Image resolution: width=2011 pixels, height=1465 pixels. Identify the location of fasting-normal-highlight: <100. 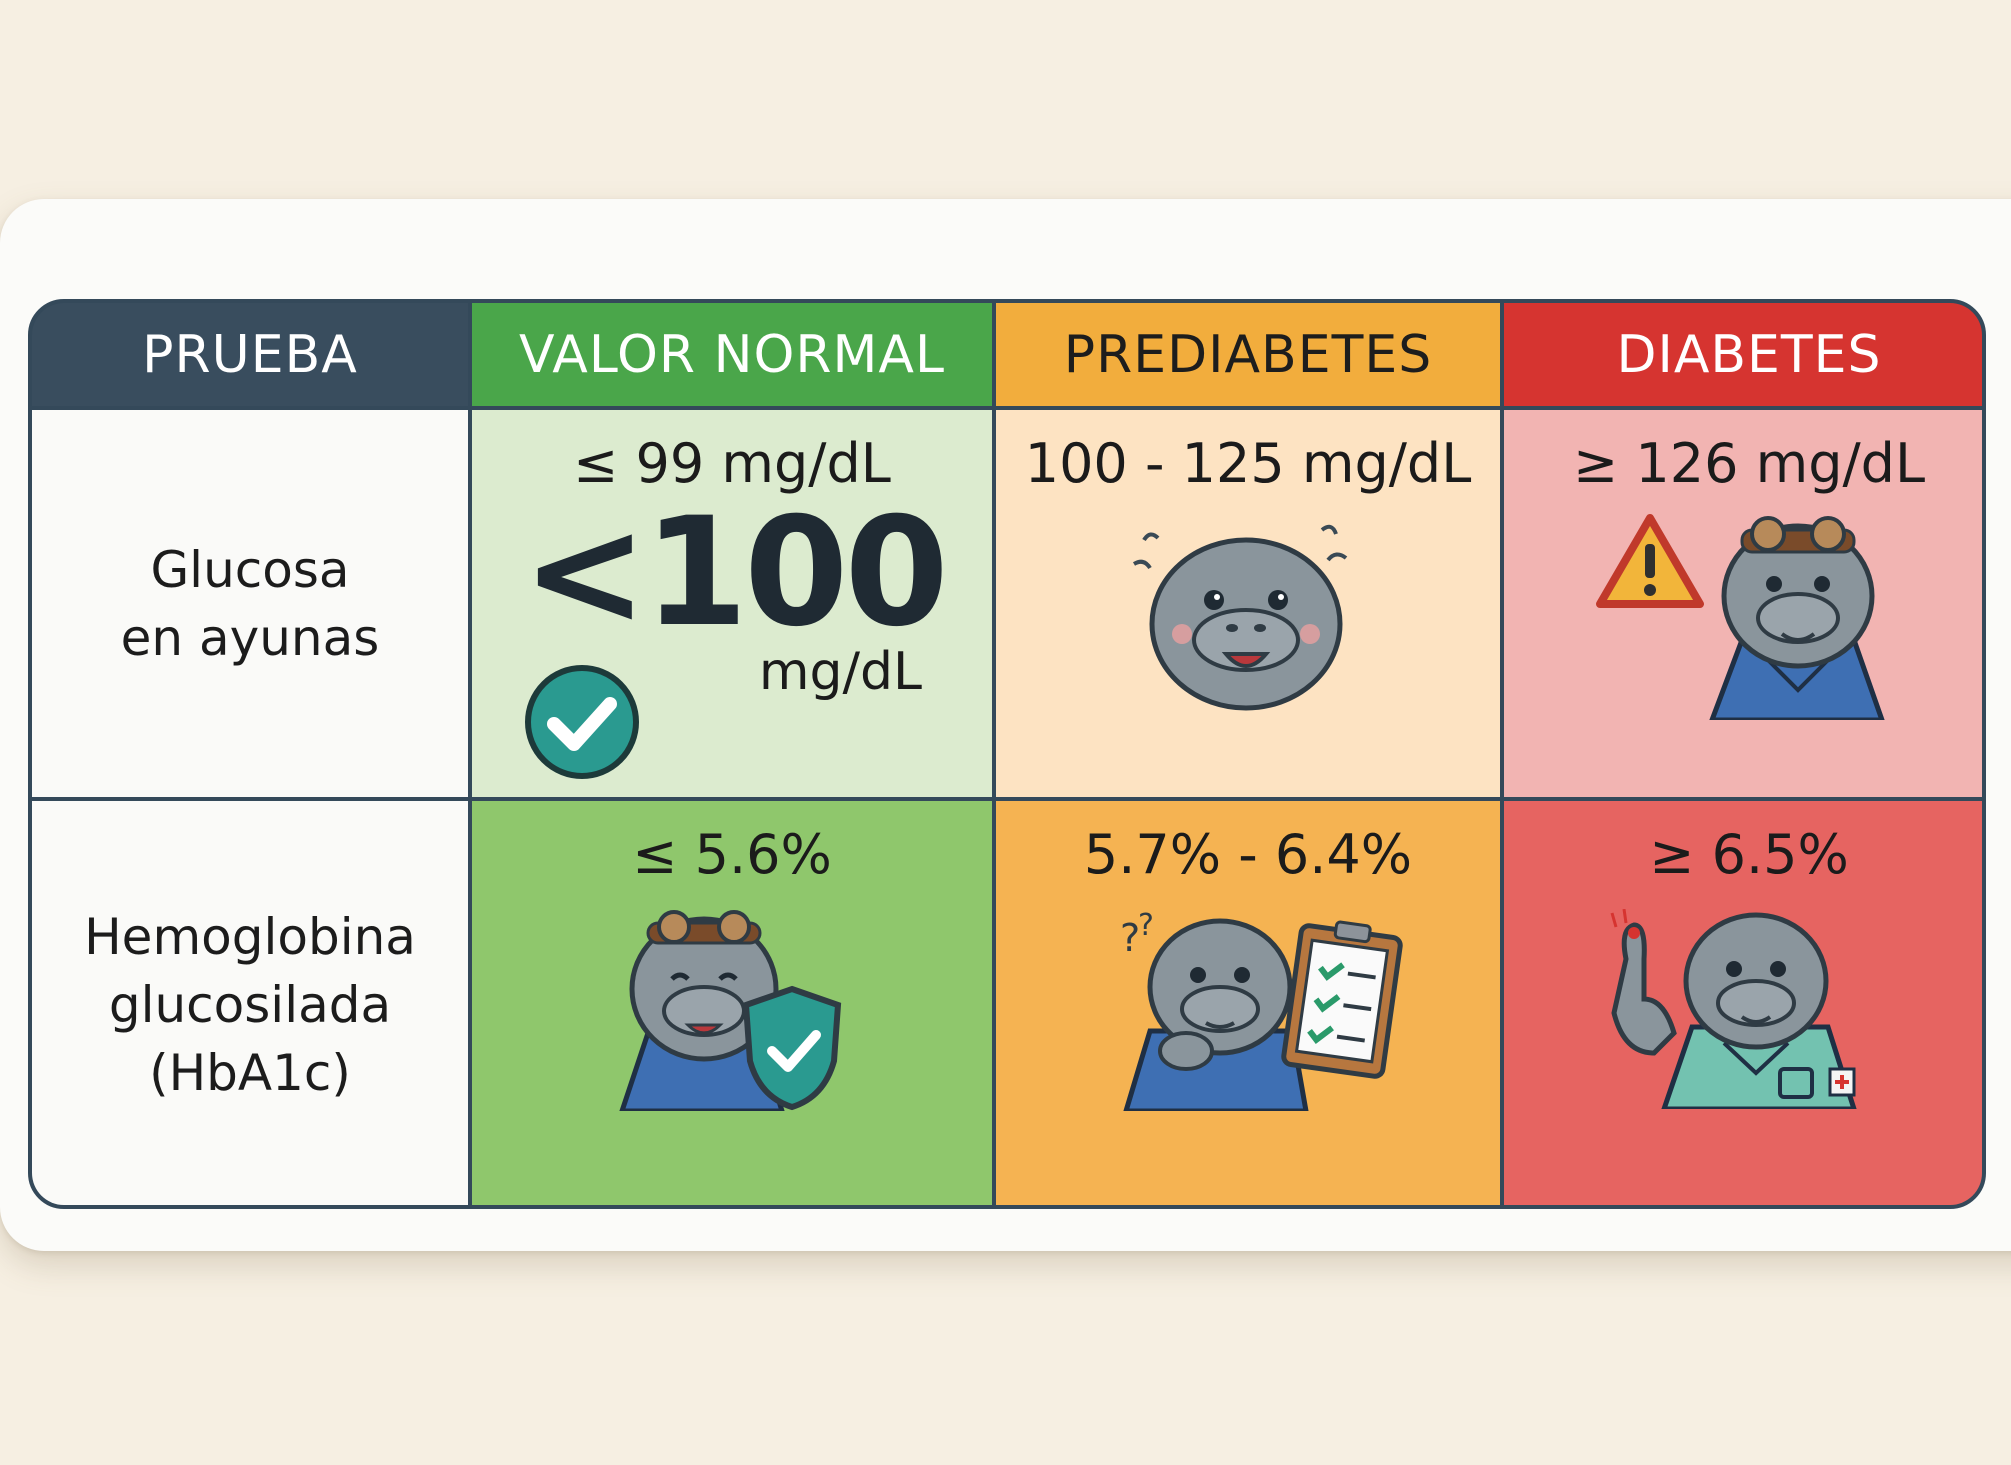
(735, 573).